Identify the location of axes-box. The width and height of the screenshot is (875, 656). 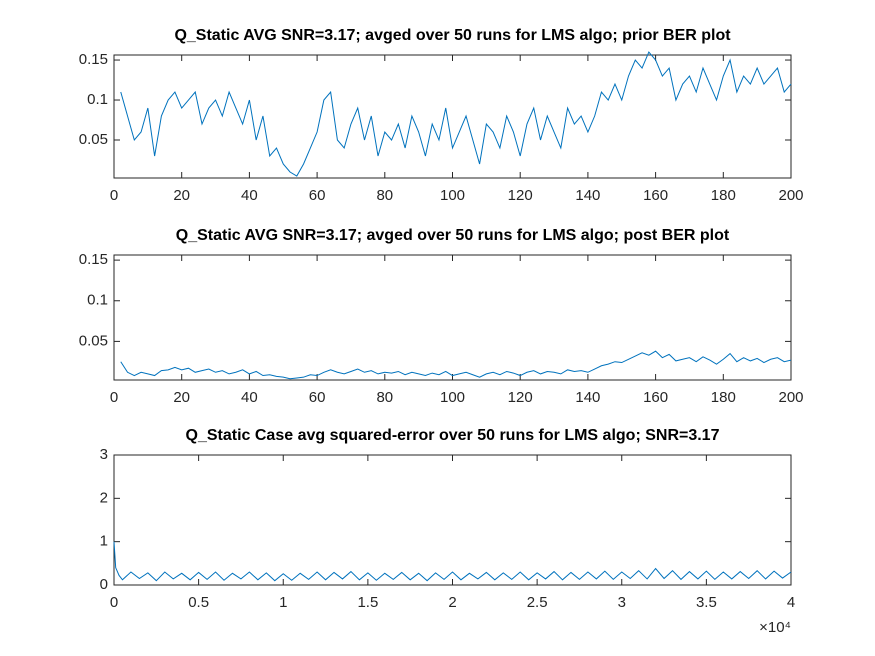
(452, 116).